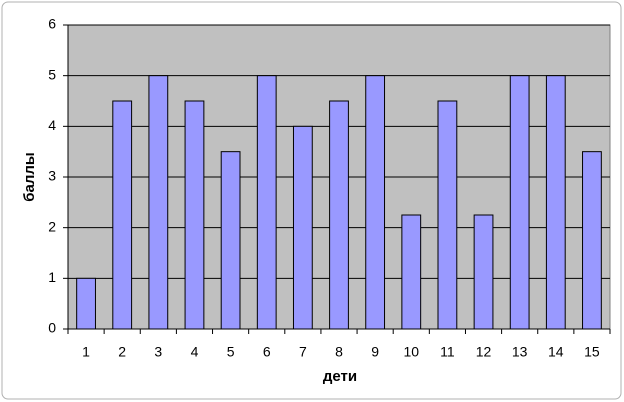  I want to click on x-axis-title: дети, so click(340, 376).